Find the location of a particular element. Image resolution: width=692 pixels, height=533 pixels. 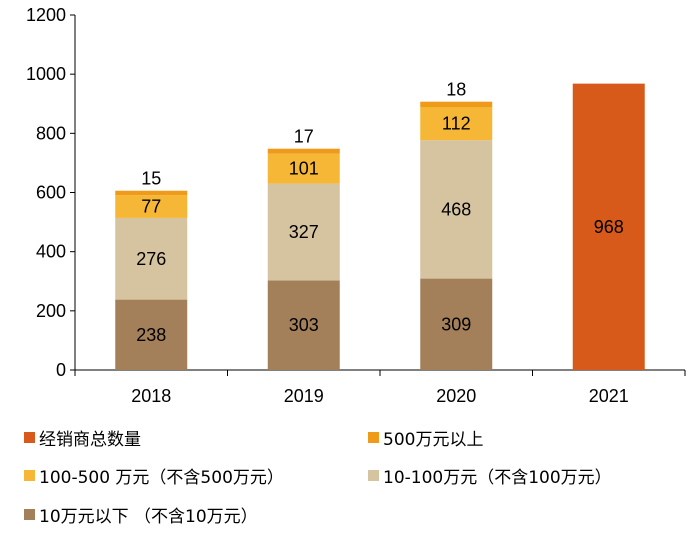

x-tick-label: 2021 is located at coordinates (609, 396).